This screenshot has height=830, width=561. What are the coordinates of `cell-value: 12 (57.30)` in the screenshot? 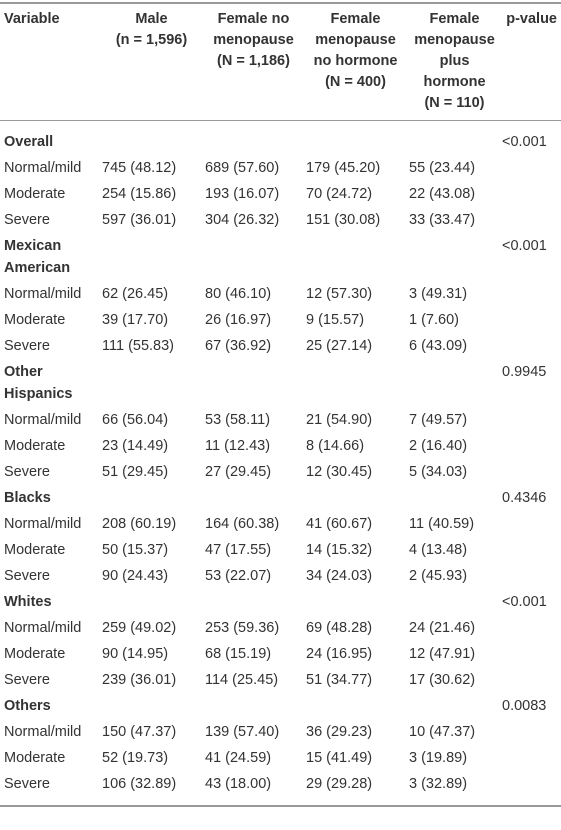 It's located at (339, 294).